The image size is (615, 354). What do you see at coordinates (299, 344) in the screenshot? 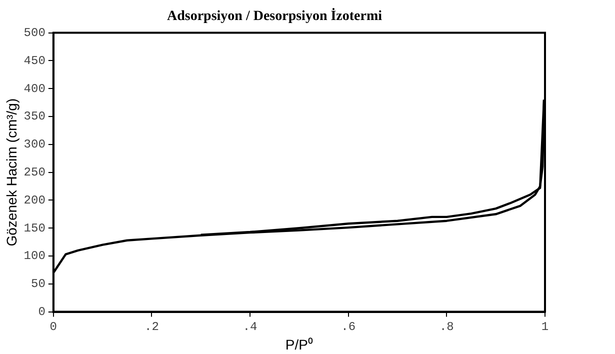
I see `x-axis-title: P/P⁰` at bounding box center [299, 344].